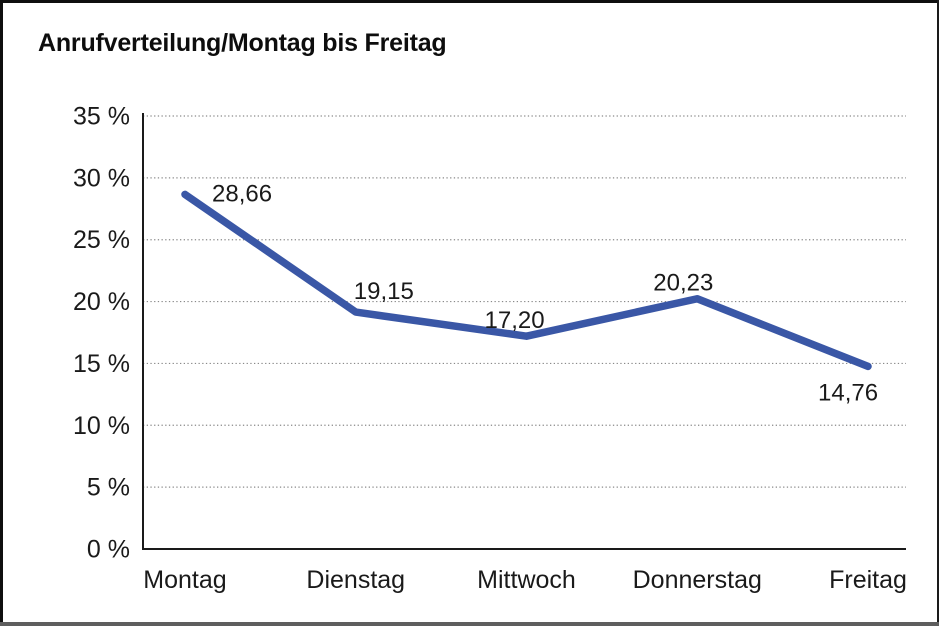  I want to click on y-tick-label: 20 %, so click(101, 302).